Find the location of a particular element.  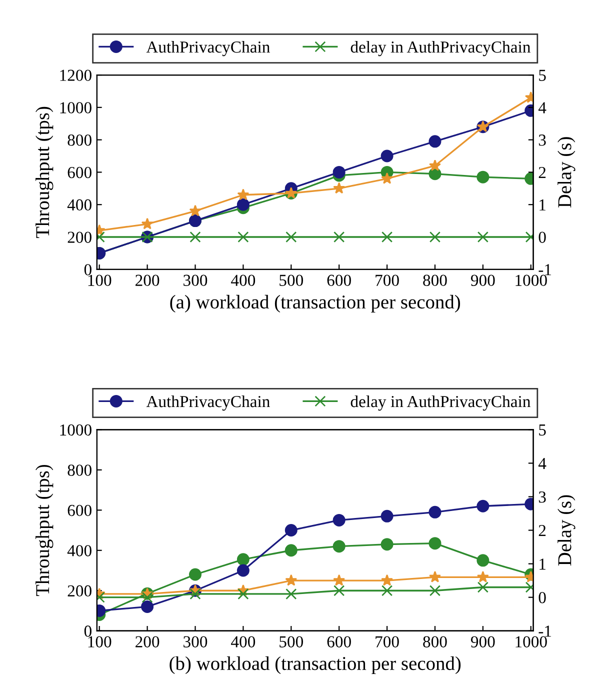

y-tick-label: 1200 is located at coordinates (76, 75).